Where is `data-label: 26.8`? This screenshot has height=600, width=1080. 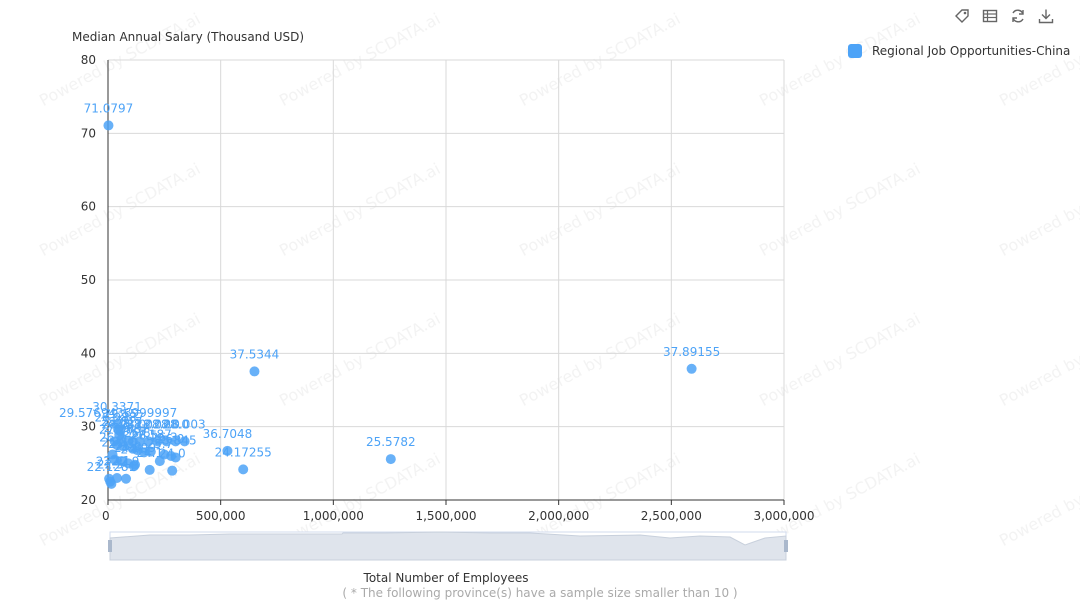
data-label: 26.8 is located at coordinates (137, 433).